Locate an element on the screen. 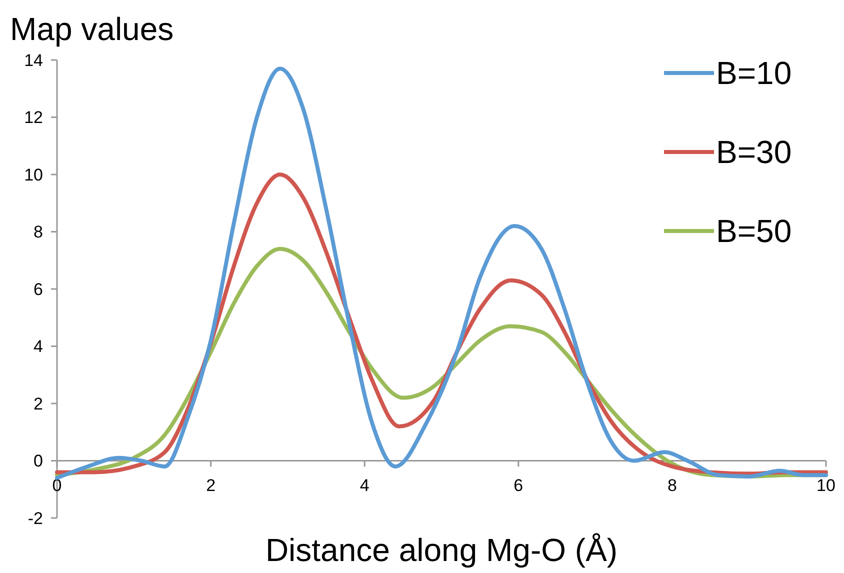 This screenshot has width=844, height=573. y-tick-label: 10 is located at coordinates (33, 174).